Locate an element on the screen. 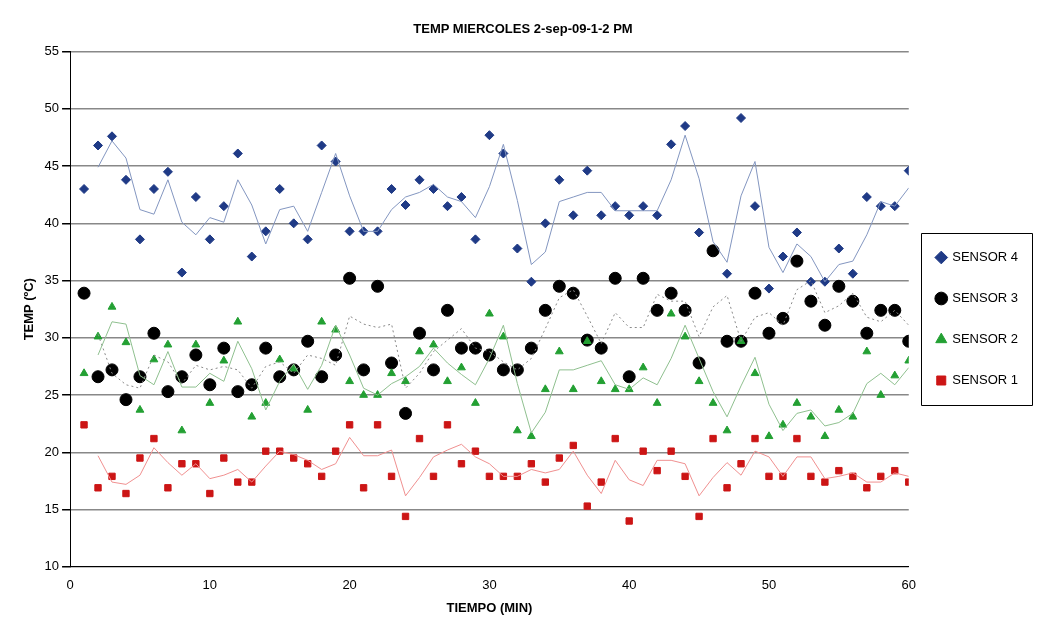 The height and width of the screenshot is (641, 1058). x-tick-label: 20 is located at coordinates (349, 585).